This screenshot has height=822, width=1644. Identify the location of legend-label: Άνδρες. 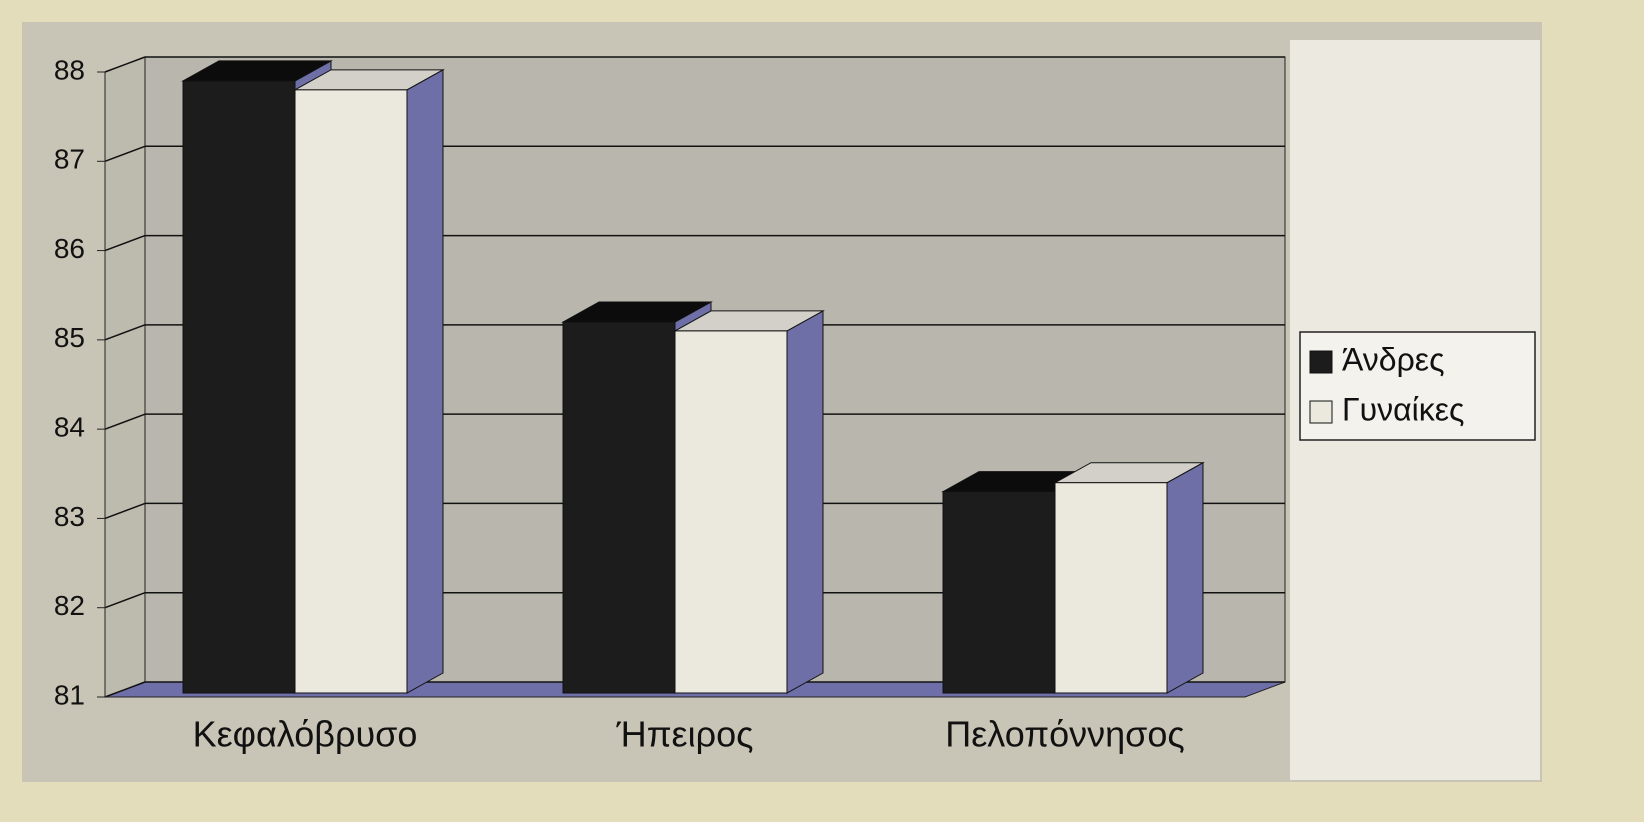
(1393, 359).